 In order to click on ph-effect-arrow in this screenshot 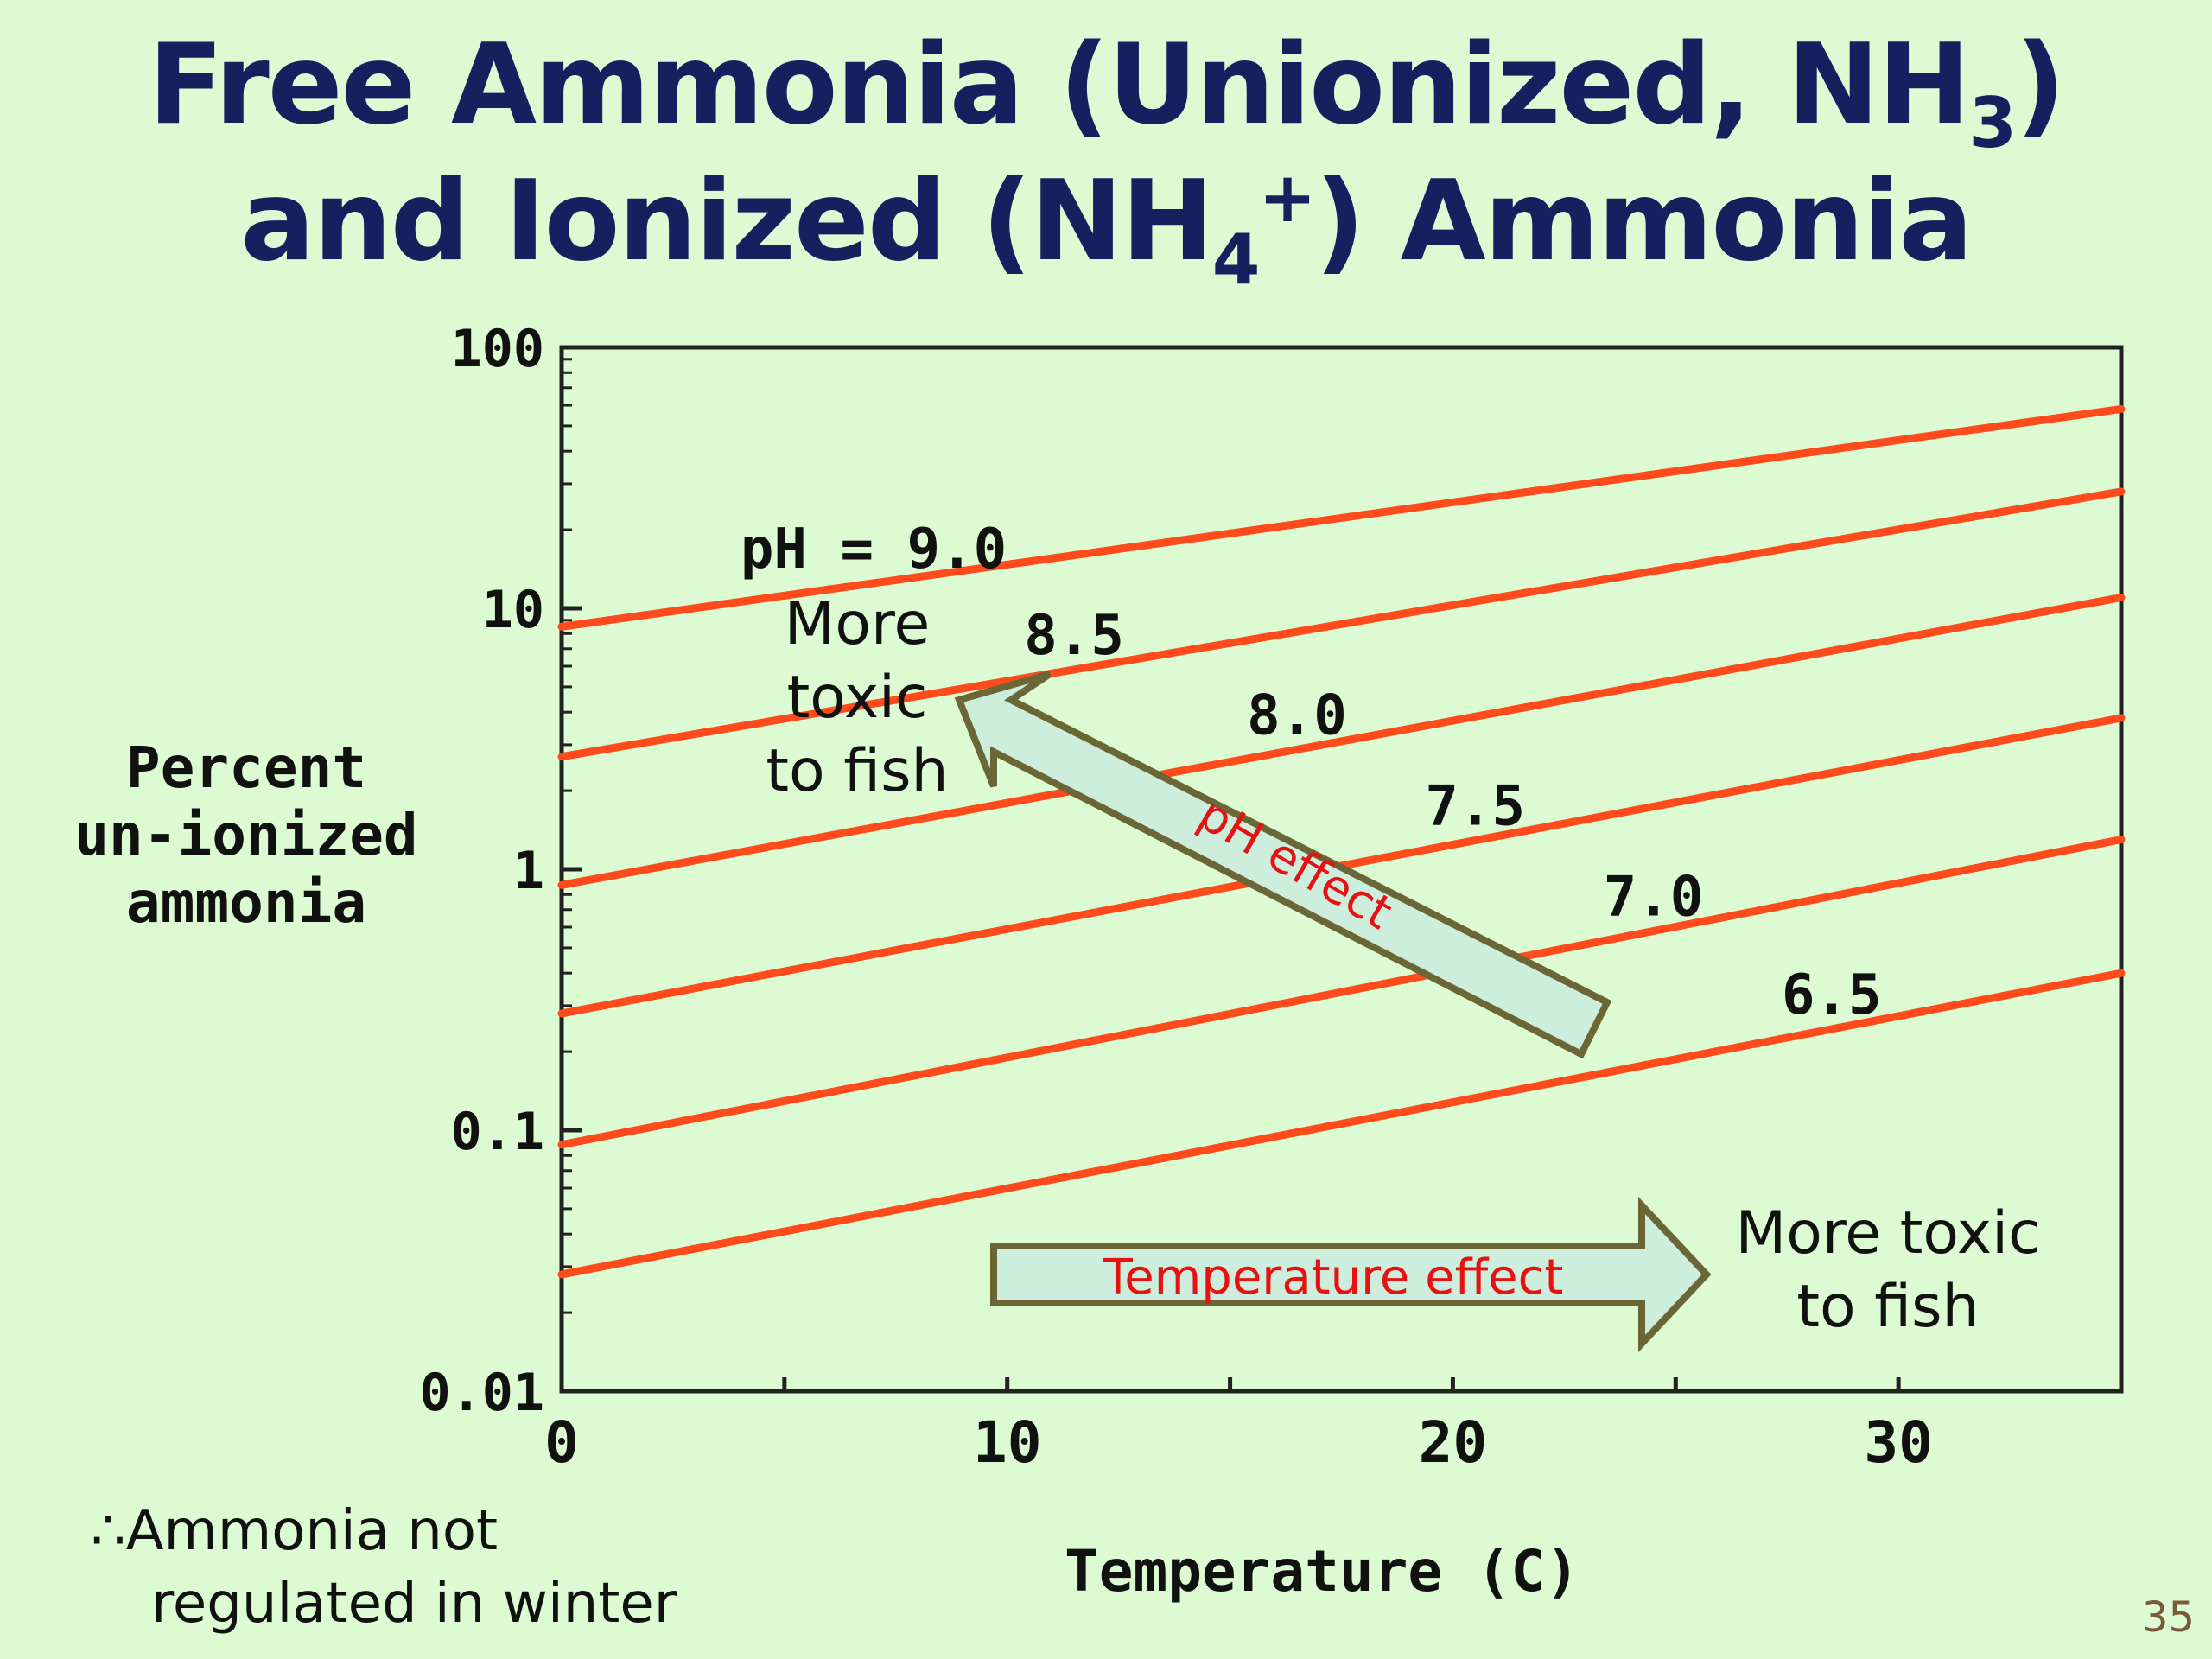, I will do `click(1283, 865)`.